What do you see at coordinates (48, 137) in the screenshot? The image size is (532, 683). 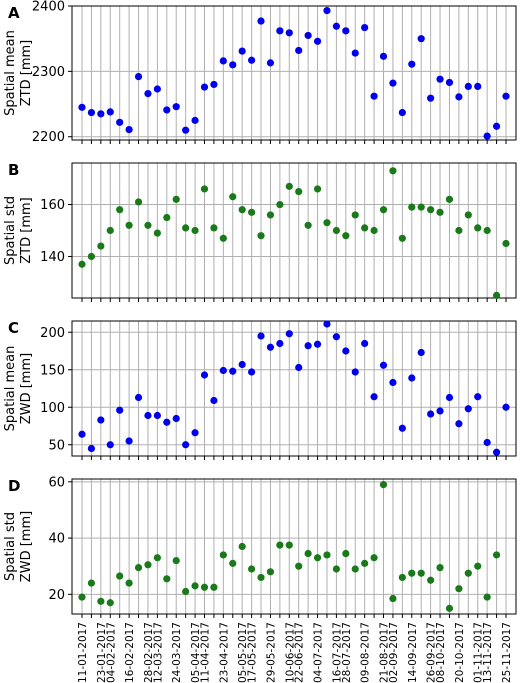 I see `y-tick-label: 2200` at bounding box center [48, 137].